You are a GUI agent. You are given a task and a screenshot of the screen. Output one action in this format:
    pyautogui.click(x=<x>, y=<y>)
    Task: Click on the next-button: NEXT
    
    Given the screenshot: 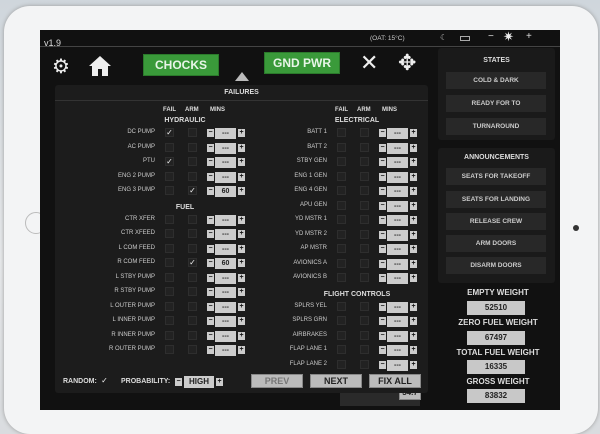 What is the action you would take?
    pyautogui.click(x=336, y=381)
    